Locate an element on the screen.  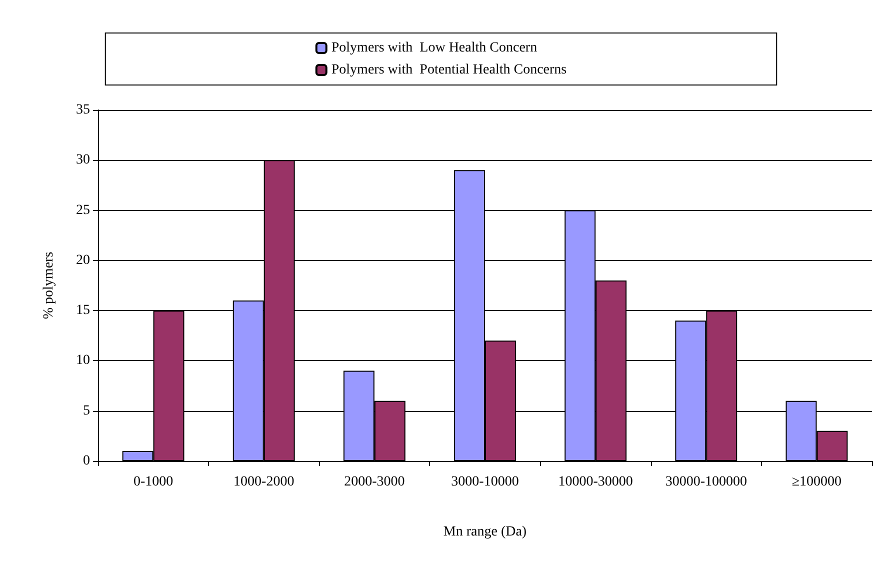
x-tick-label: ≥100000 is located at coordinates (817, 482).